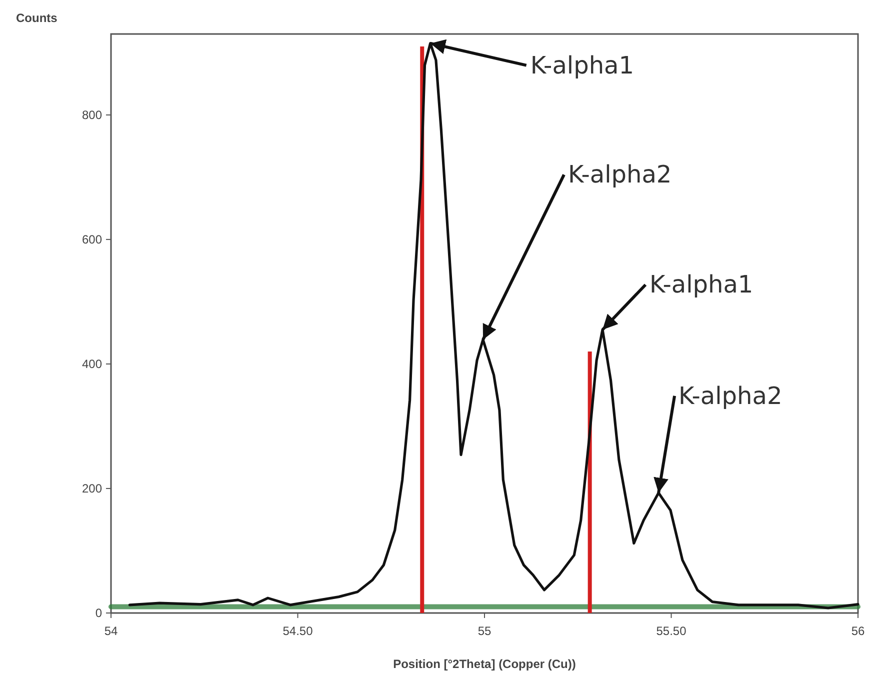  Describe the element at coordinates (98, 613) in the screenshot. I see `y-tick-label: 0` at that location.